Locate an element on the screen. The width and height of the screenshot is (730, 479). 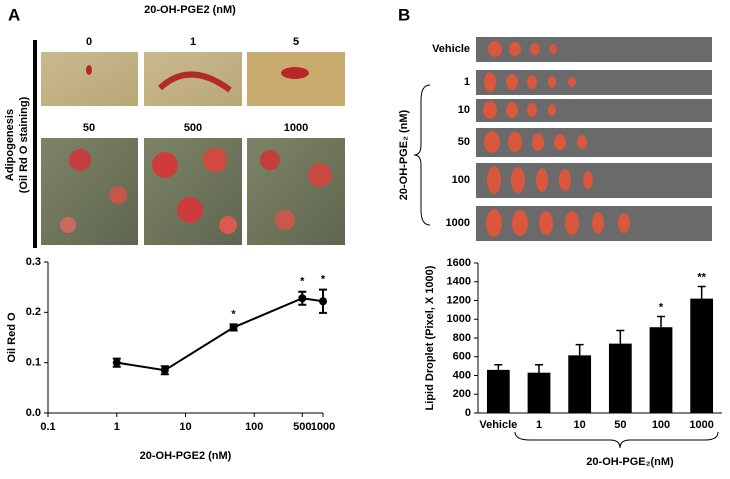
y-tick-label: 1400 is located at coordinates (459, 282).